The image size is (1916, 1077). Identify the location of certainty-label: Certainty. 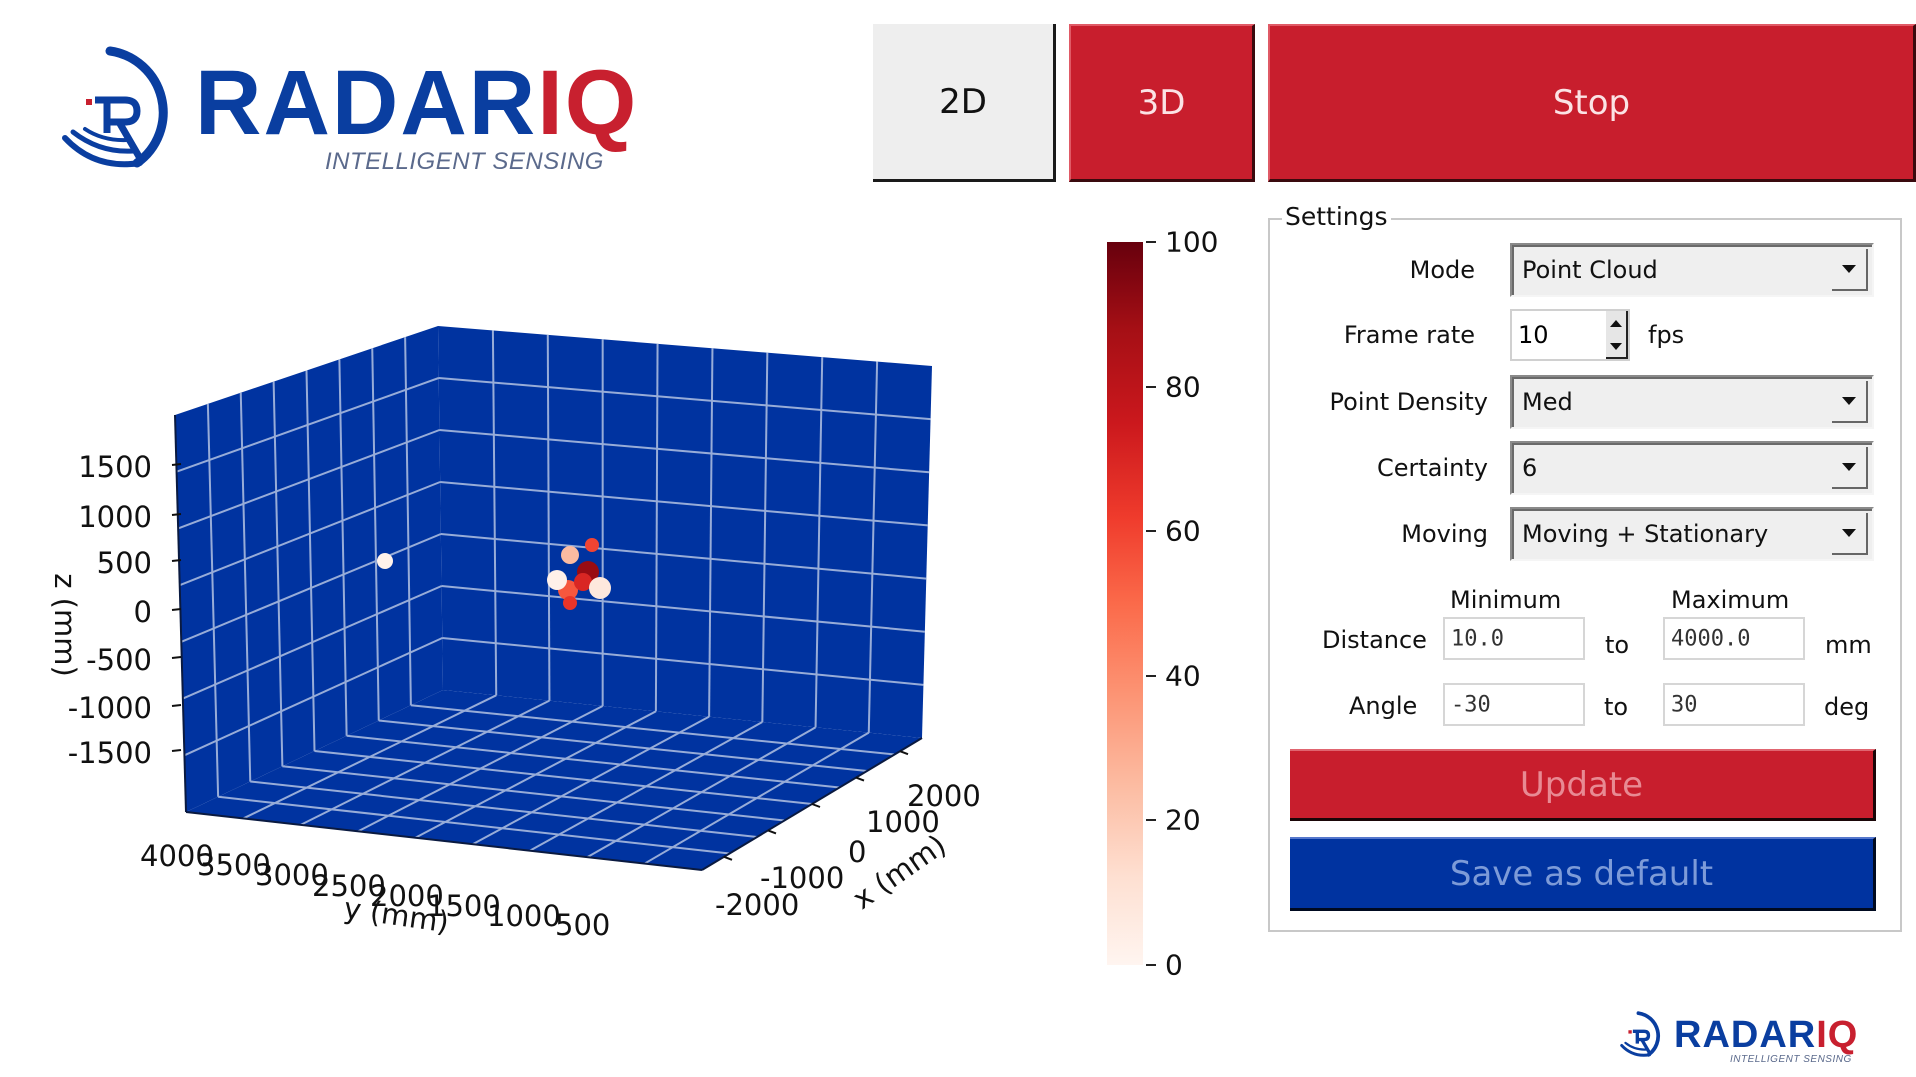
(1432, 468).